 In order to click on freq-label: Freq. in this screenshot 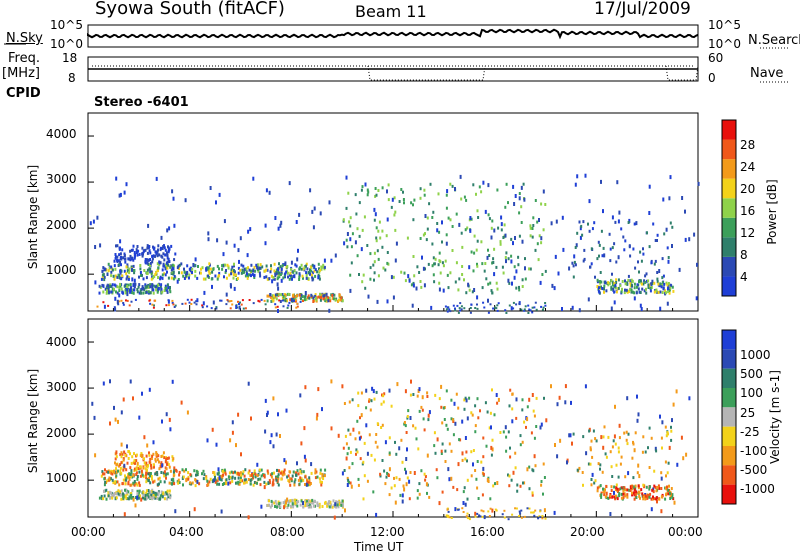, I will do `click(24, 58)`.